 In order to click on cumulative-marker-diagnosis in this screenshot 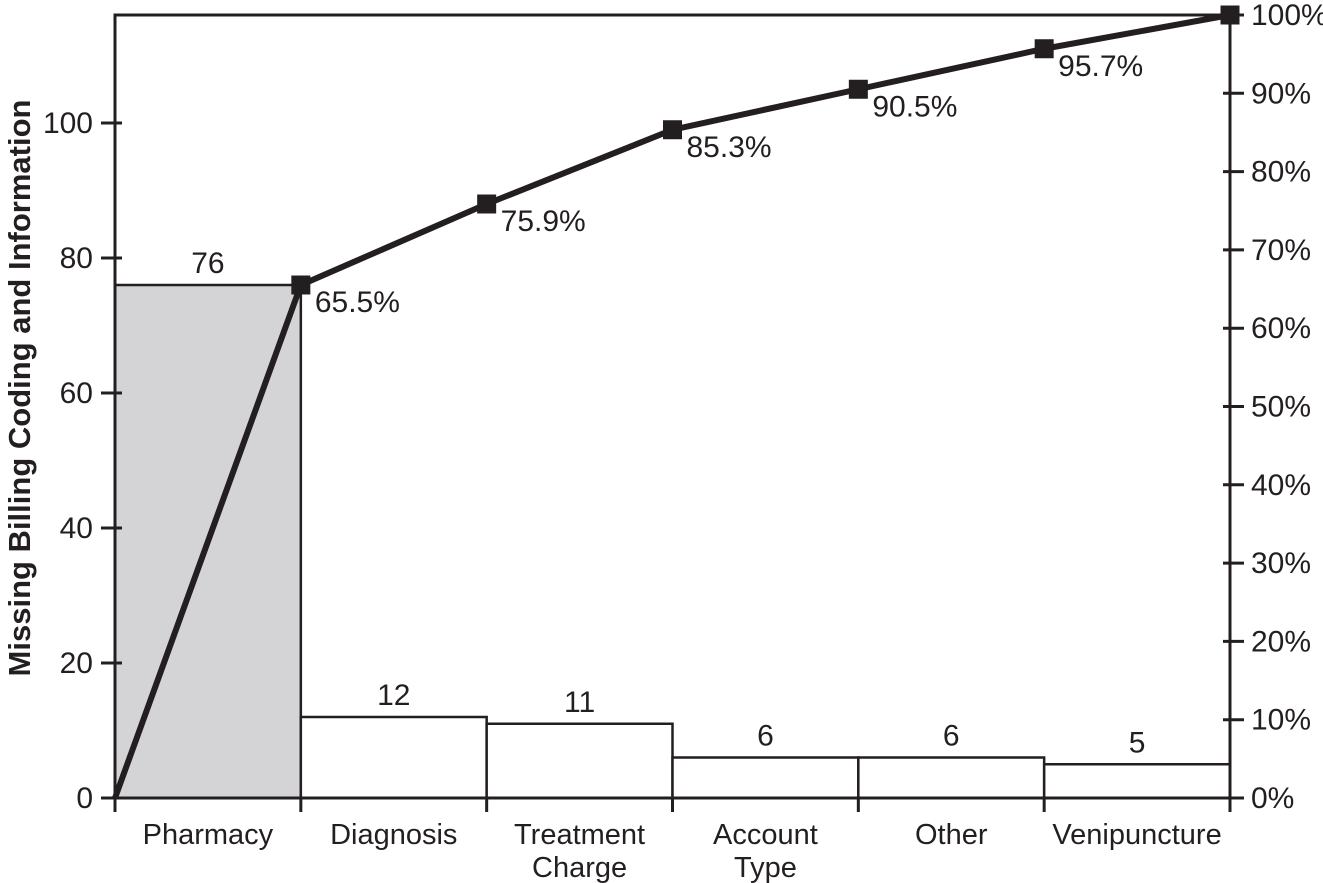, I will do `click(487, 204)`.